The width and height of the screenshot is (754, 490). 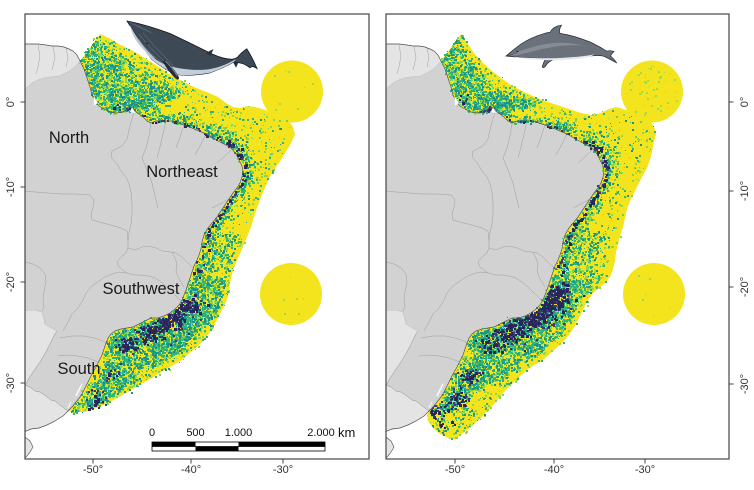 I want to click on svg-text: 1.000, so click(x=239, y=433).